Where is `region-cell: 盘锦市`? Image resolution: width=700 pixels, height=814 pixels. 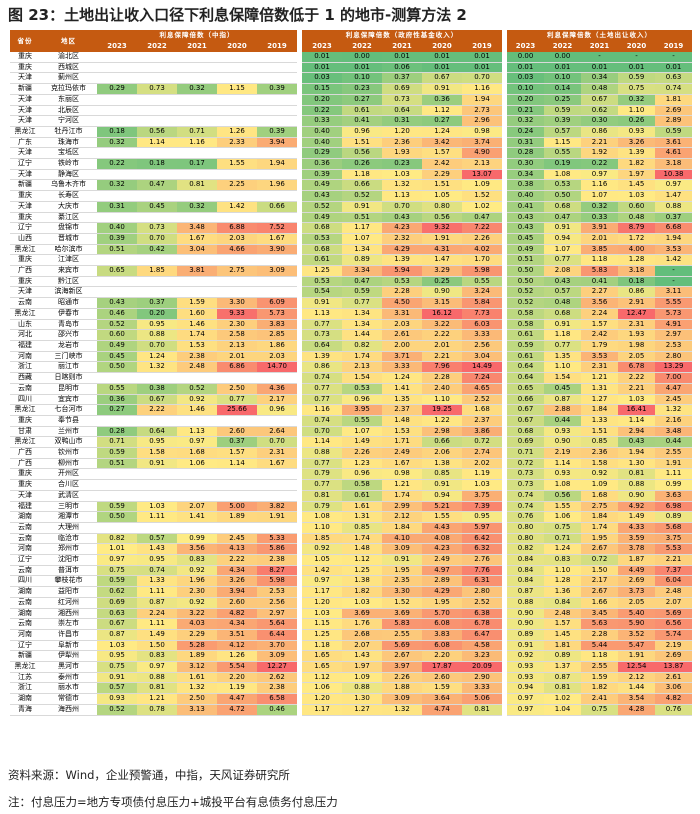
region-cell: 盘锦市 is located at coordinates (68, 228).